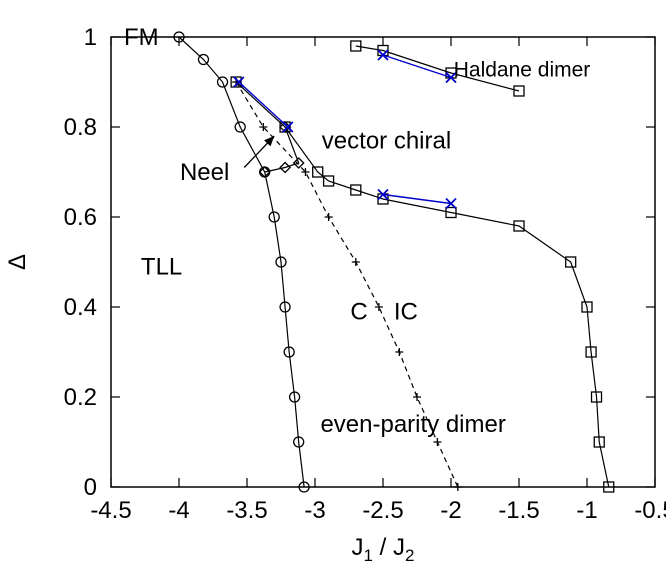  I want to click on region-label: vector chiral, so click(386, 141).